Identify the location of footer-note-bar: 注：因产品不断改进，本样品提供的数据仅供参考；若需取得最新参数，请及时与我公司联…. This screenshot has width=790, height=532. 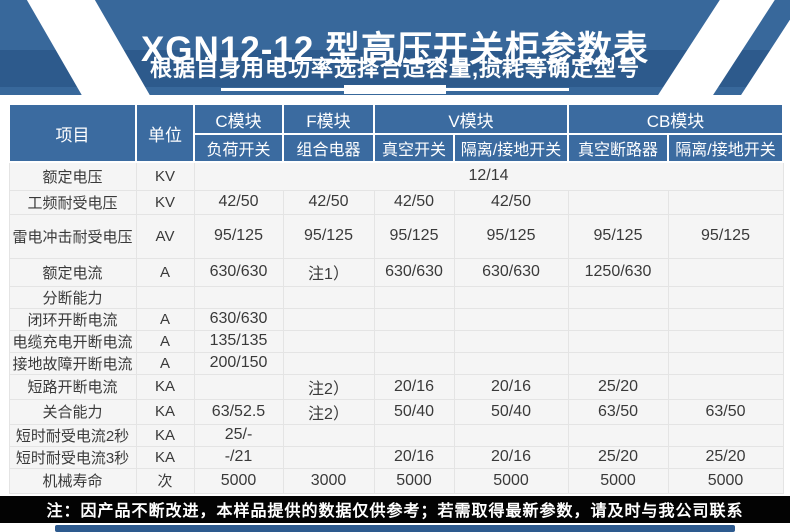
(395, 509).